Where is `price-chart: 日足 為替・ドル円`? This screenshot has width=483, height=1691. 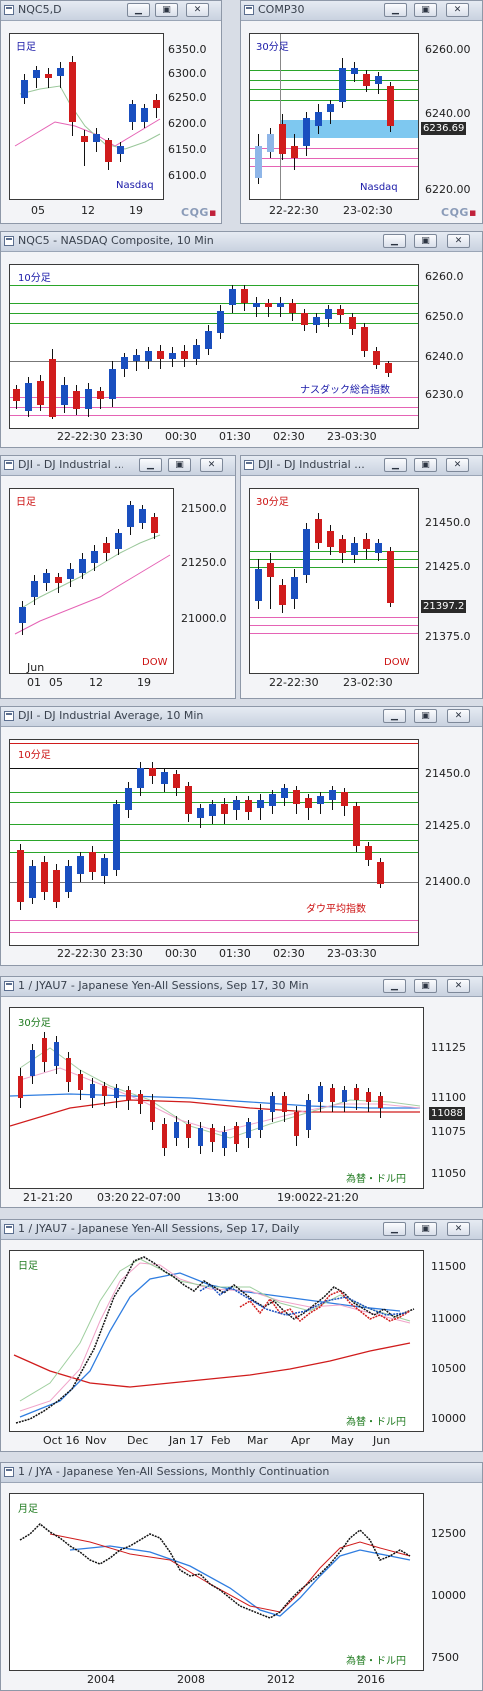
price-chart: 日足 為替・ドル円 is located at coordinates (216, 1341).